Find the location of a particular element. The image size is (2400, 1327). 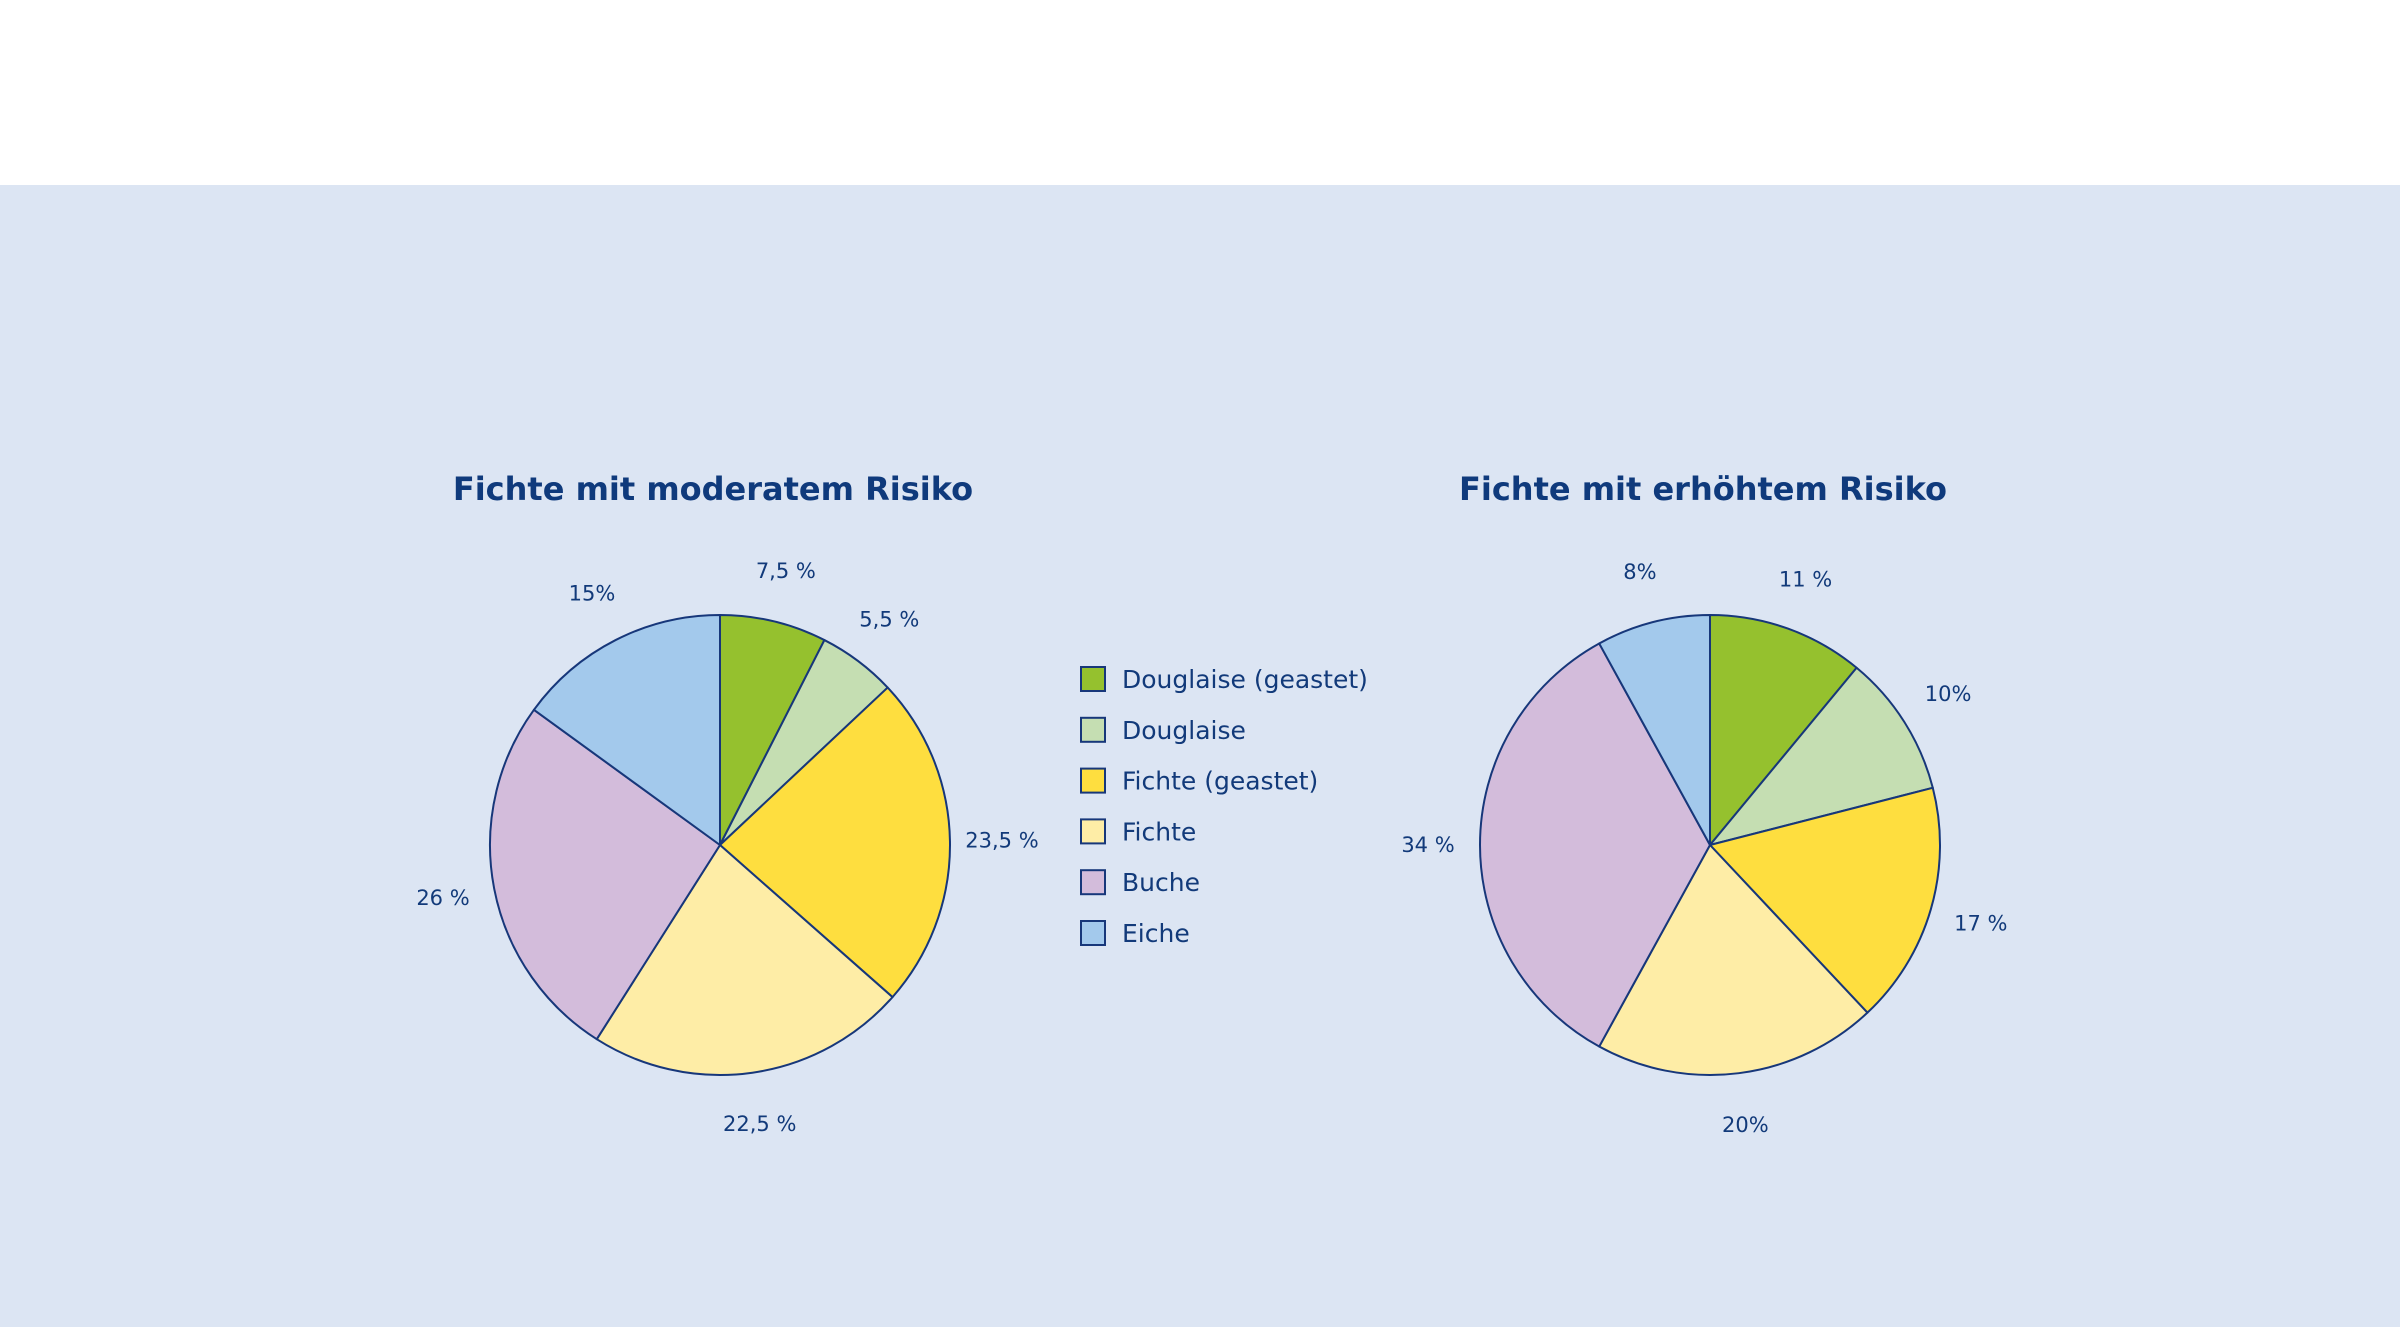

slice-label: 15% is located at coordinates (592, 594).